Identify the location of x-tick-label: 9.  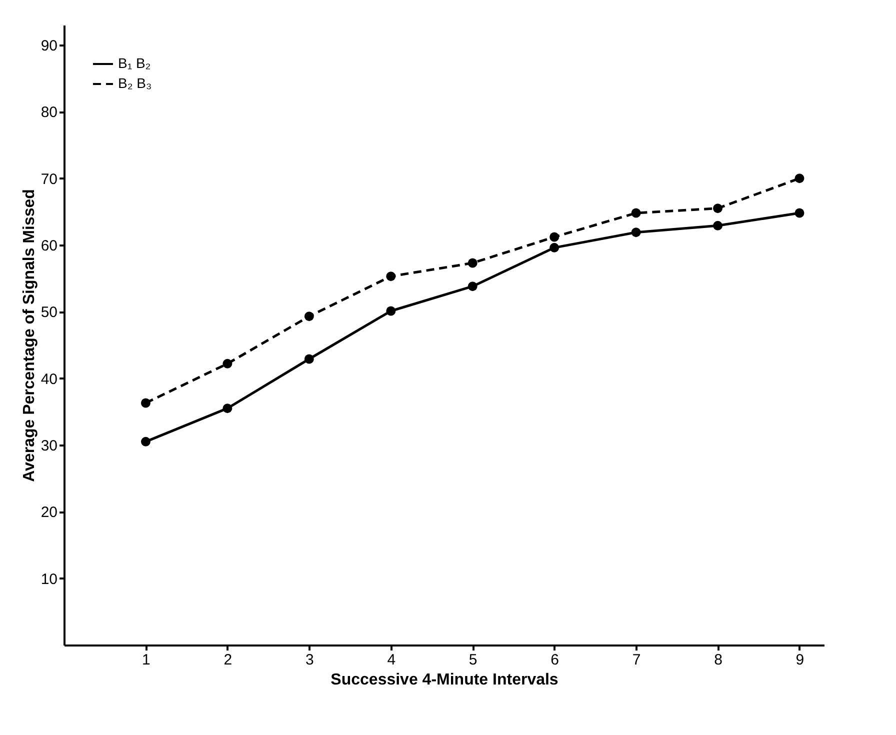
(800, 660).